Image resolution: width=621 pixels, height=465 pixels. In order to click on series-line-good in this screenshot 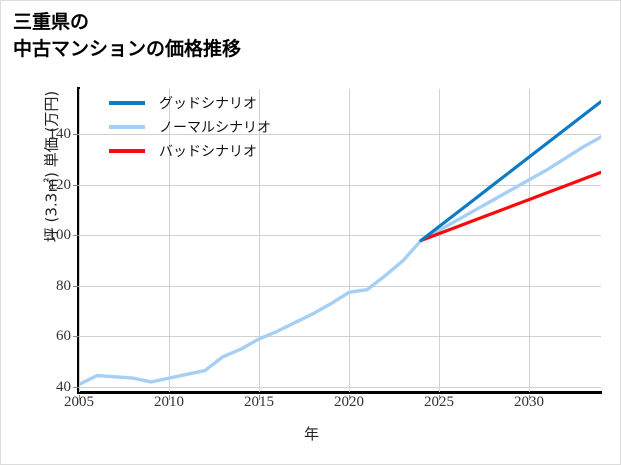, I will do `click(511, 171)`.